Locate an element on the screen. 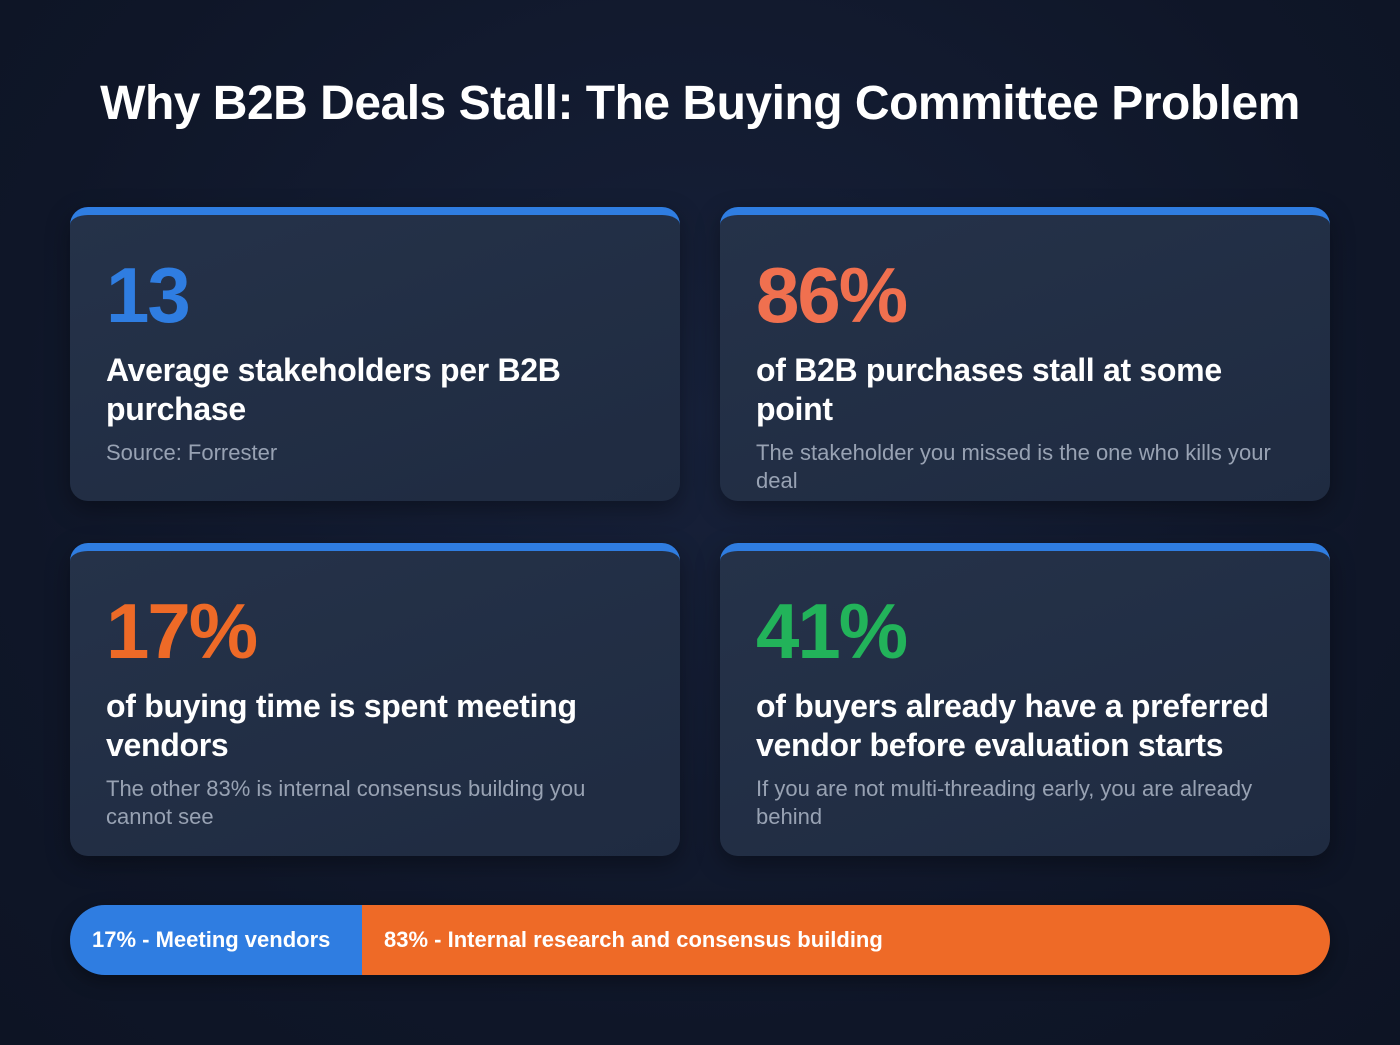  stat-value: 41% is located at coordinates (832, 631).